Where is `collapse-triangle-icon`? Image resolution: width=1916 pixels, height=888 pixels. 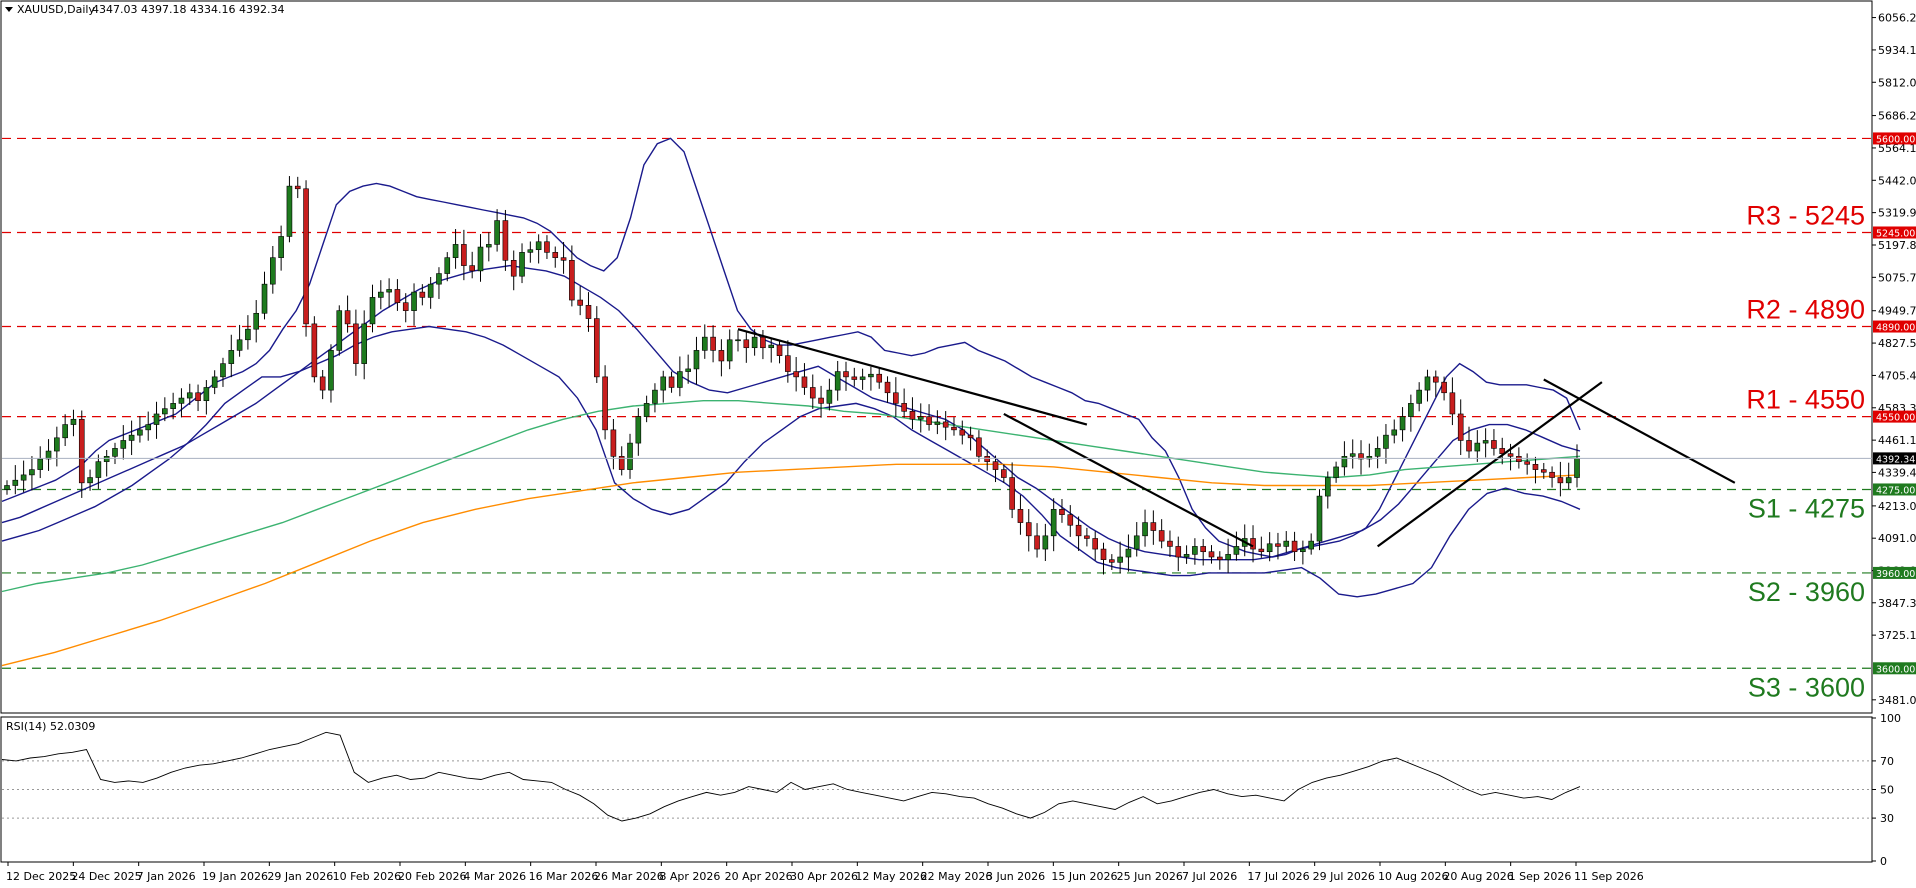 collapse-triangle-icon is located at coordinates (9, 9).